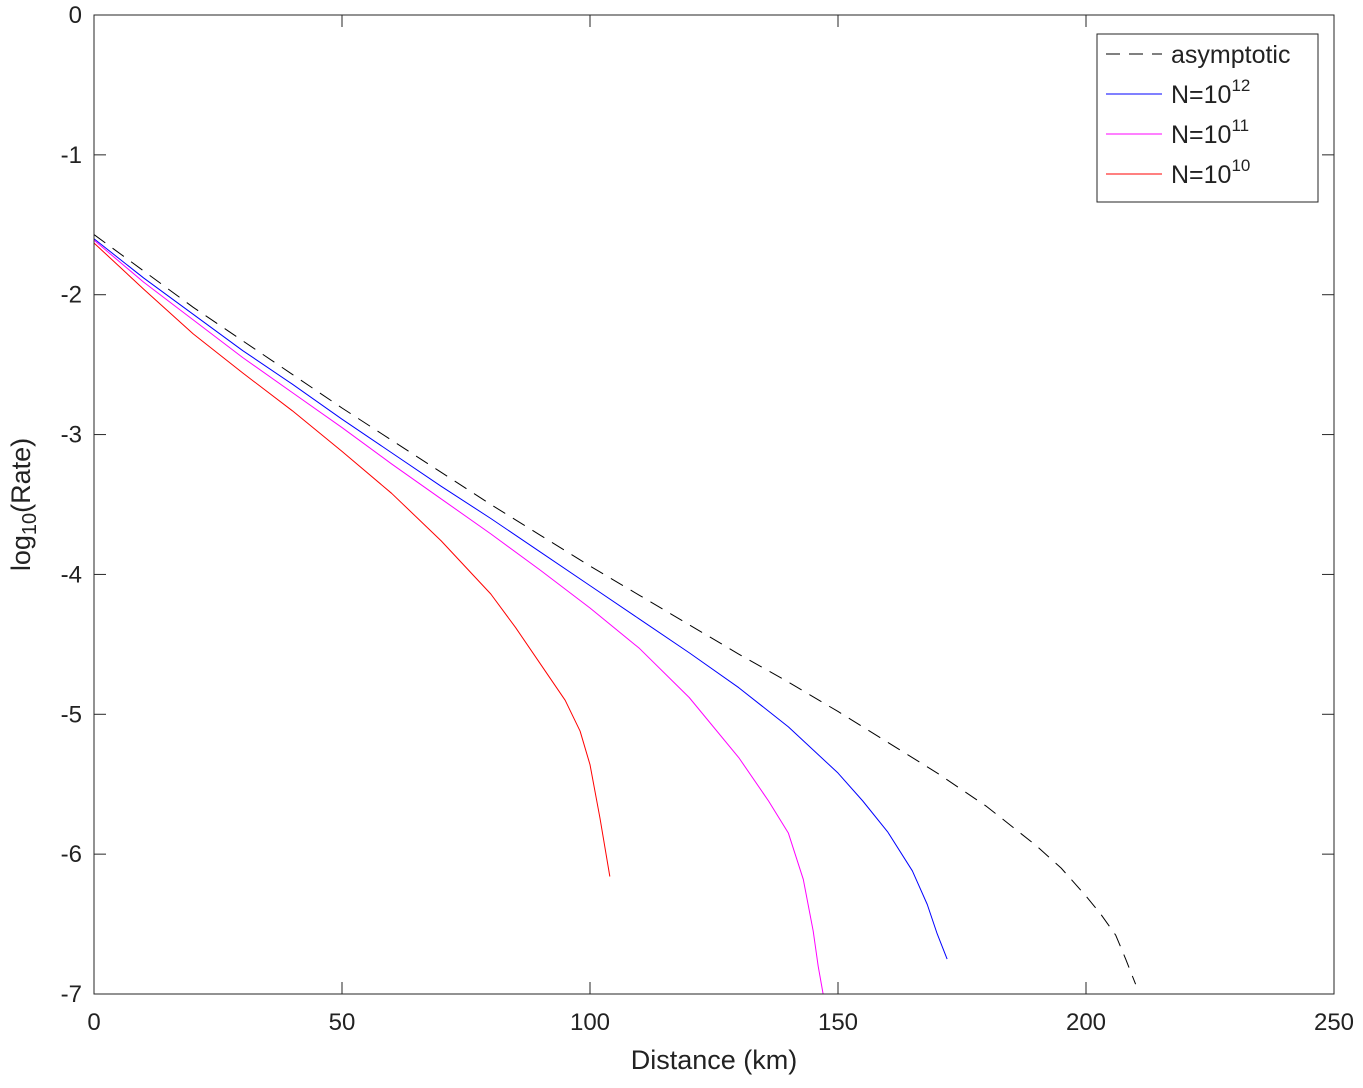 This screenshot has height=1088, width=1363. I want to click on legend-label-exponent: 12, so click(1240, 85).